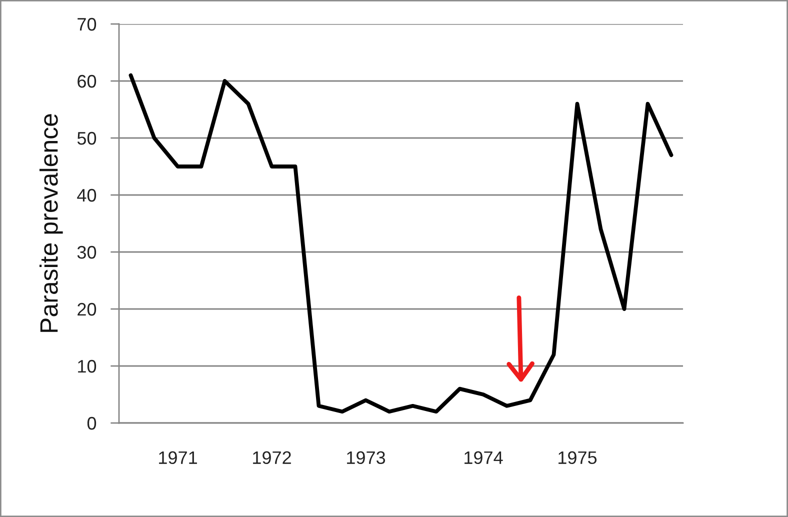 The height and width of the screenshot is (517, 788). Describe the element at coordinates (483, 457) in the screenshot. I see `x-tick-label: 1974` at that location.